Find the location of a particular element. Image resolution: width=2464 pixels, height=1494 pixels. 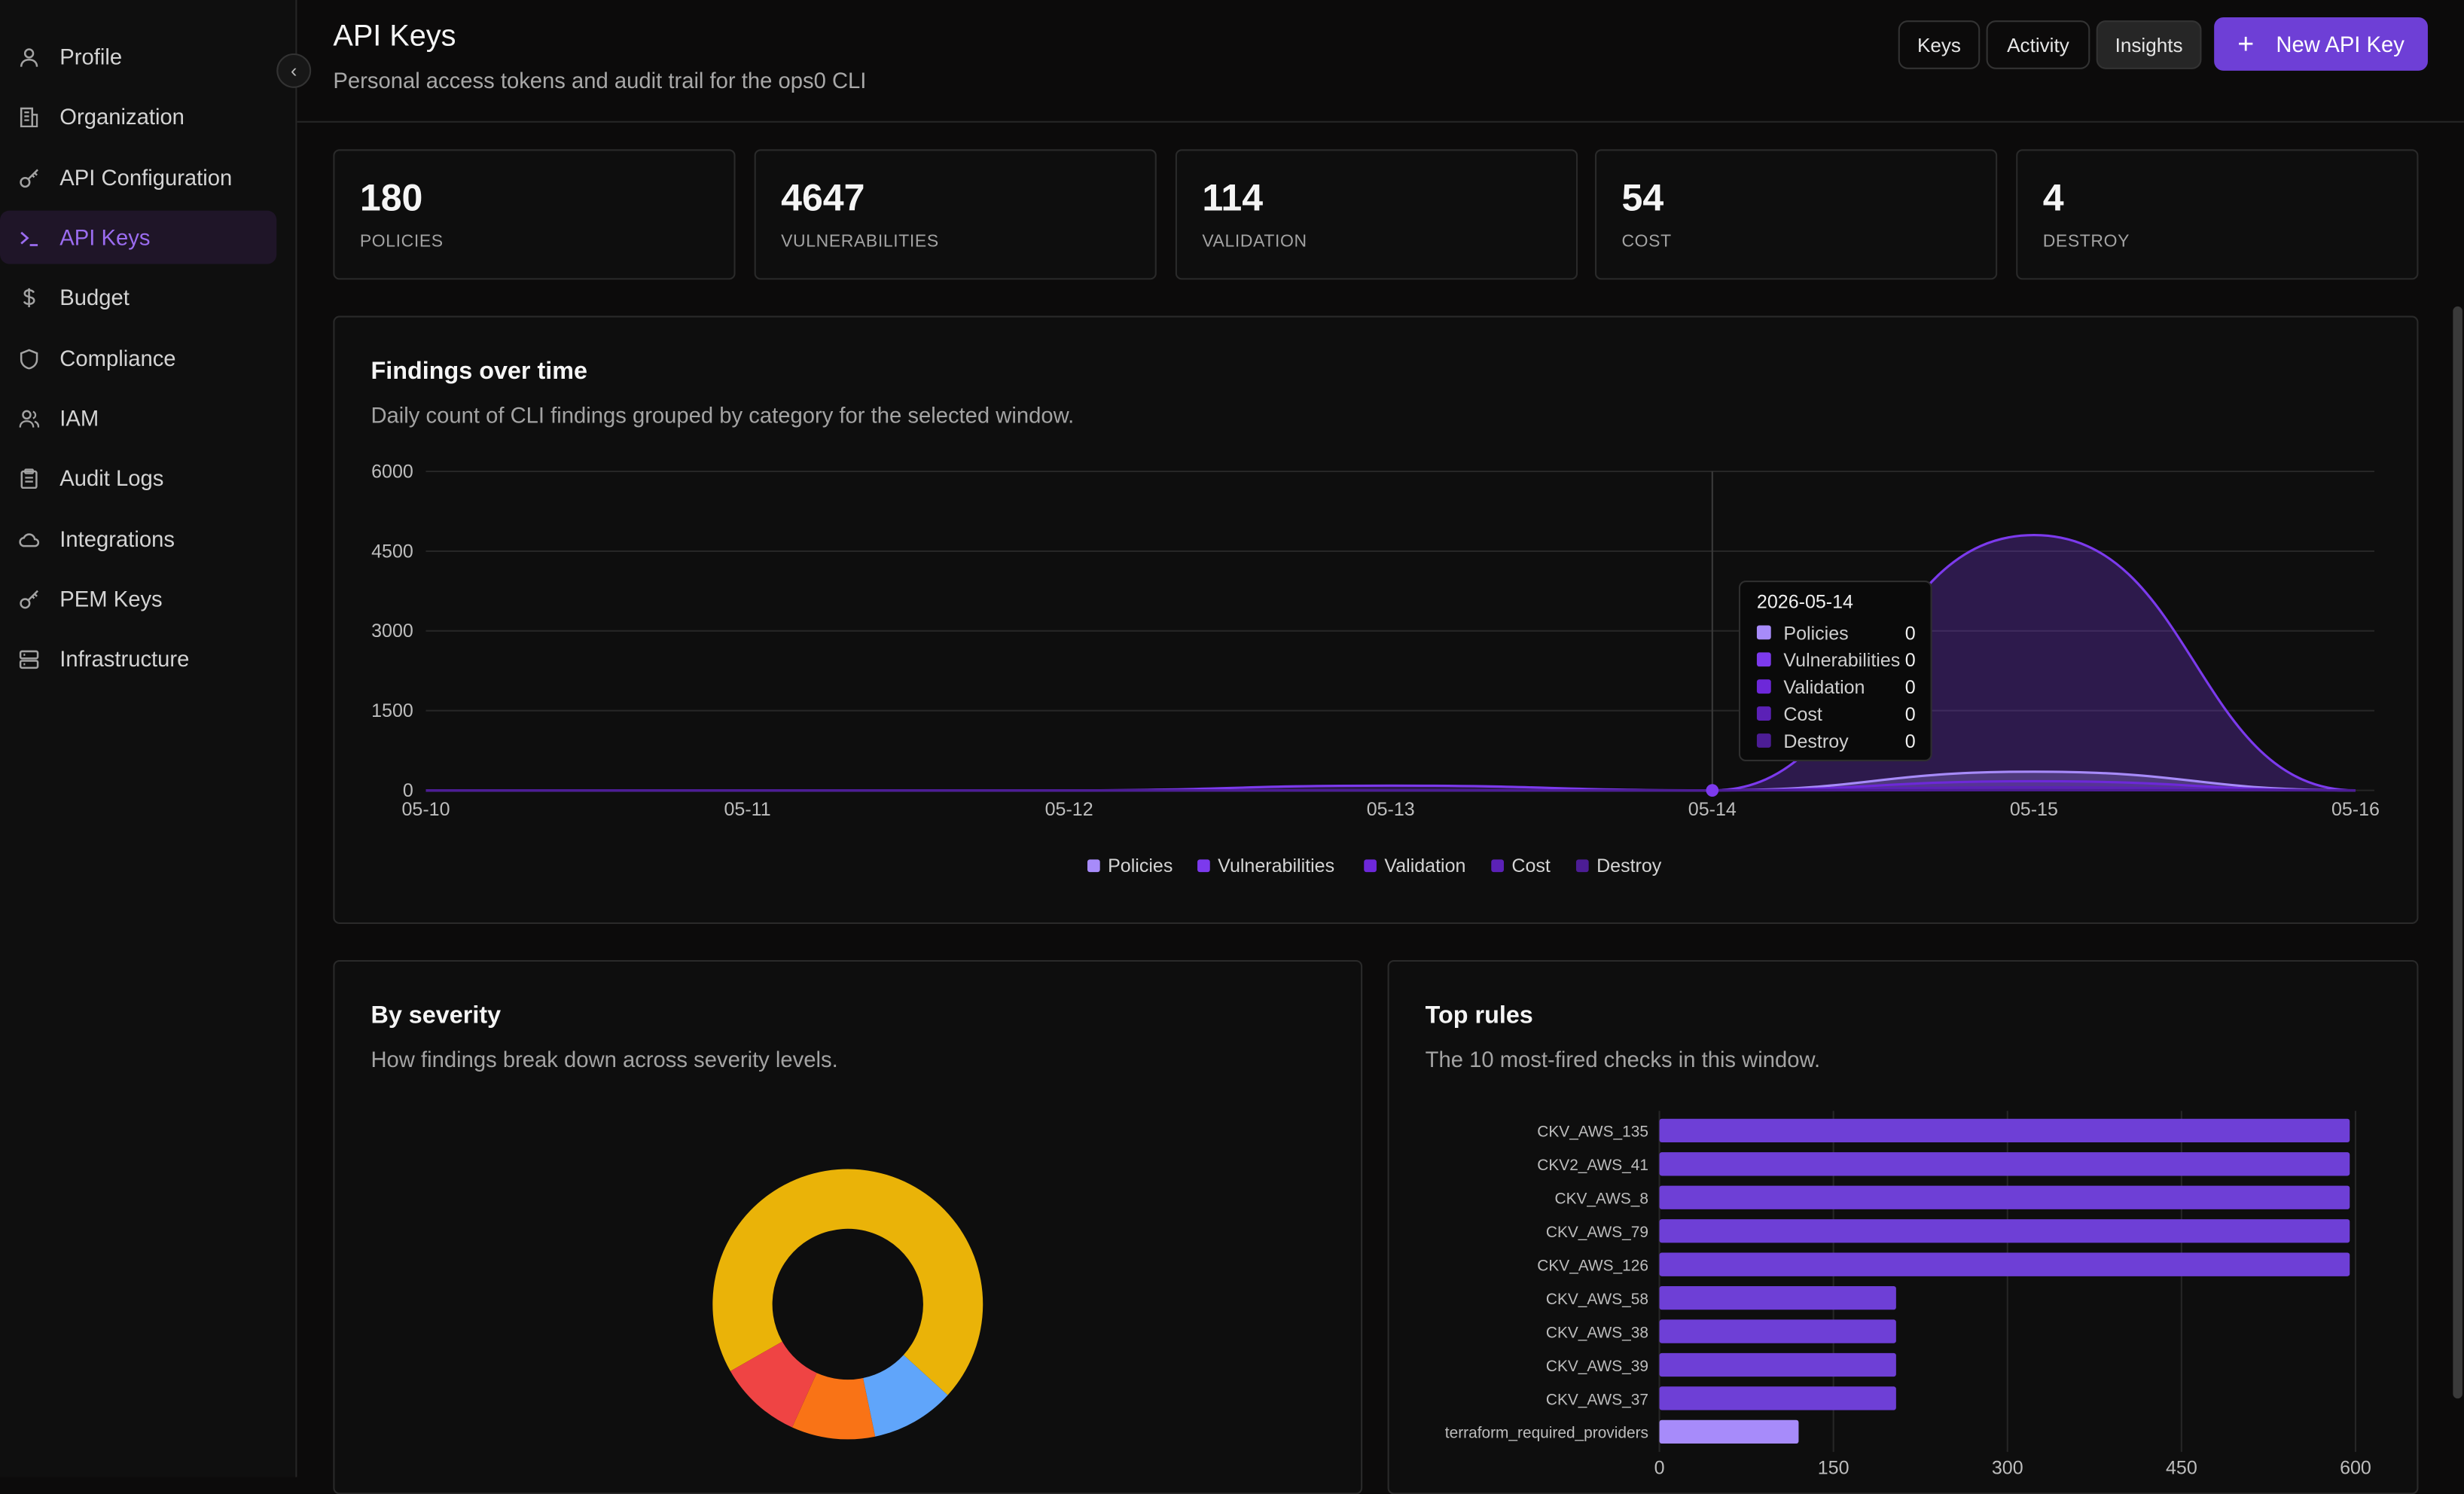

sidebar-item-api-configuration: API Configuration is located at coordinates (138, 177).